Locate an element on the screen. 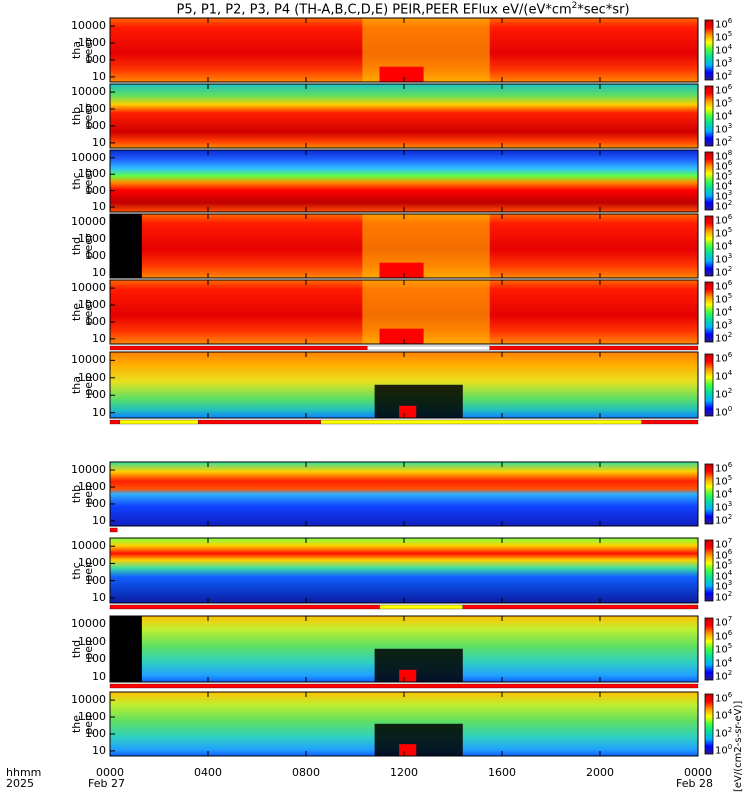  panel-label-thb-peir: thb peir is located at coordinates (82, 494).